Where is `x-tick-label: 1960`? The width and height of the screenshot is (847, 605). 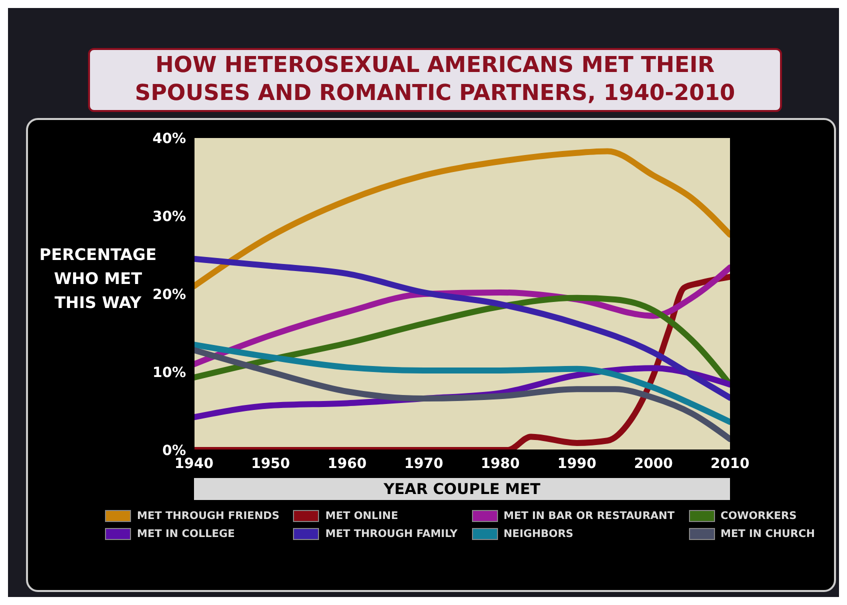 x-tick-label: 1960 is located at coordinates (347, 464).